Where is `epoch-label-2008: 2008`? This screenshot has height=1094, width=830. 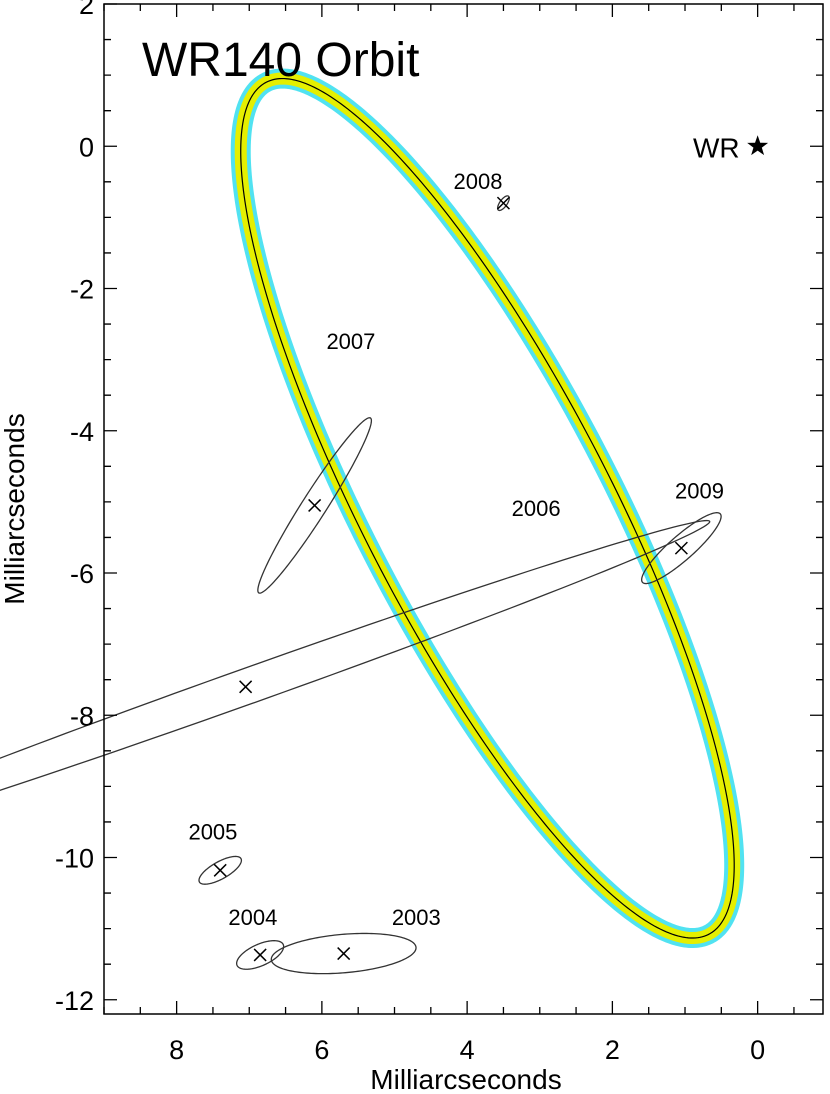 epoch-label-2008: 2008 is located at coordinates (478, 181).